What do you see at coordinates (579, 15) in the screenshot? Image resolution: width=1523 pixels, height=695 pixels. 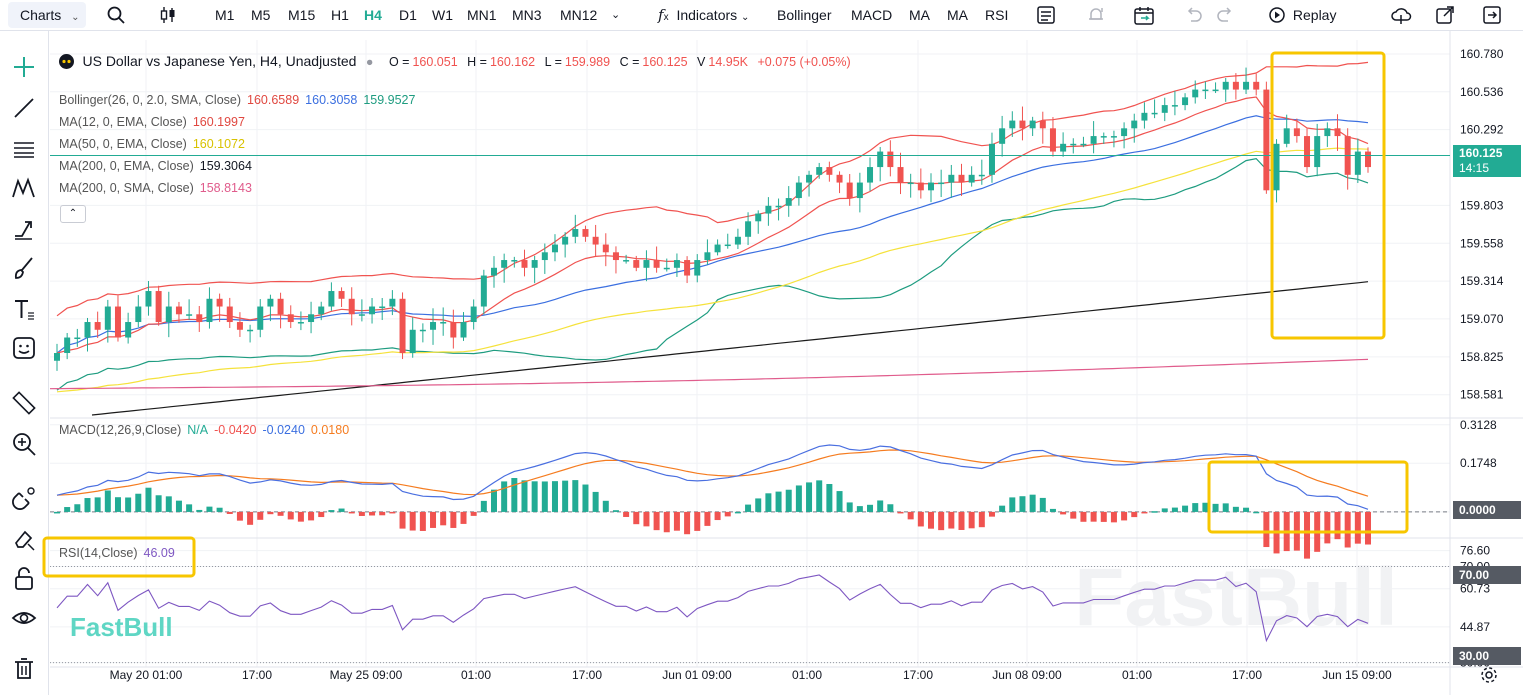 I see `timeframe-mn12: MN12` at bounding box center [579, 15].